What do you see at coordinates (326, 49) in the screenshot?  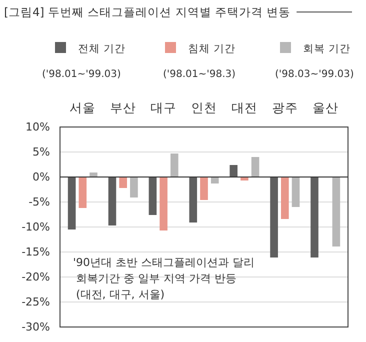 I see `legend-label: 회복 기간` at bounding box center [326, 49].